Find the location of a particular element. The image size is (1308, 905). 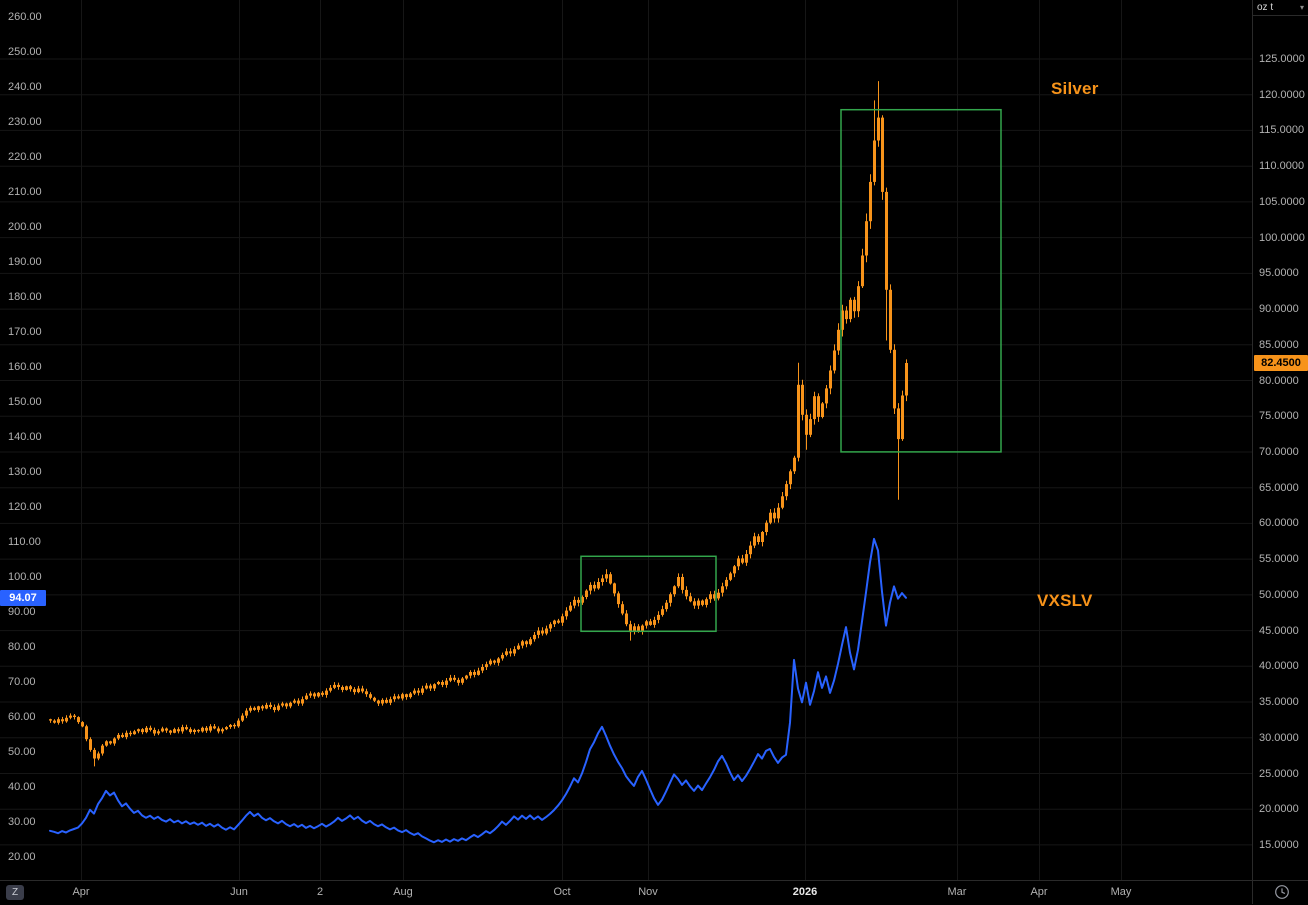

time-scale: Z Apr Jun 2 Aug Oct Nov 2026 Mar Apr May is located at coordinates (654, 892).